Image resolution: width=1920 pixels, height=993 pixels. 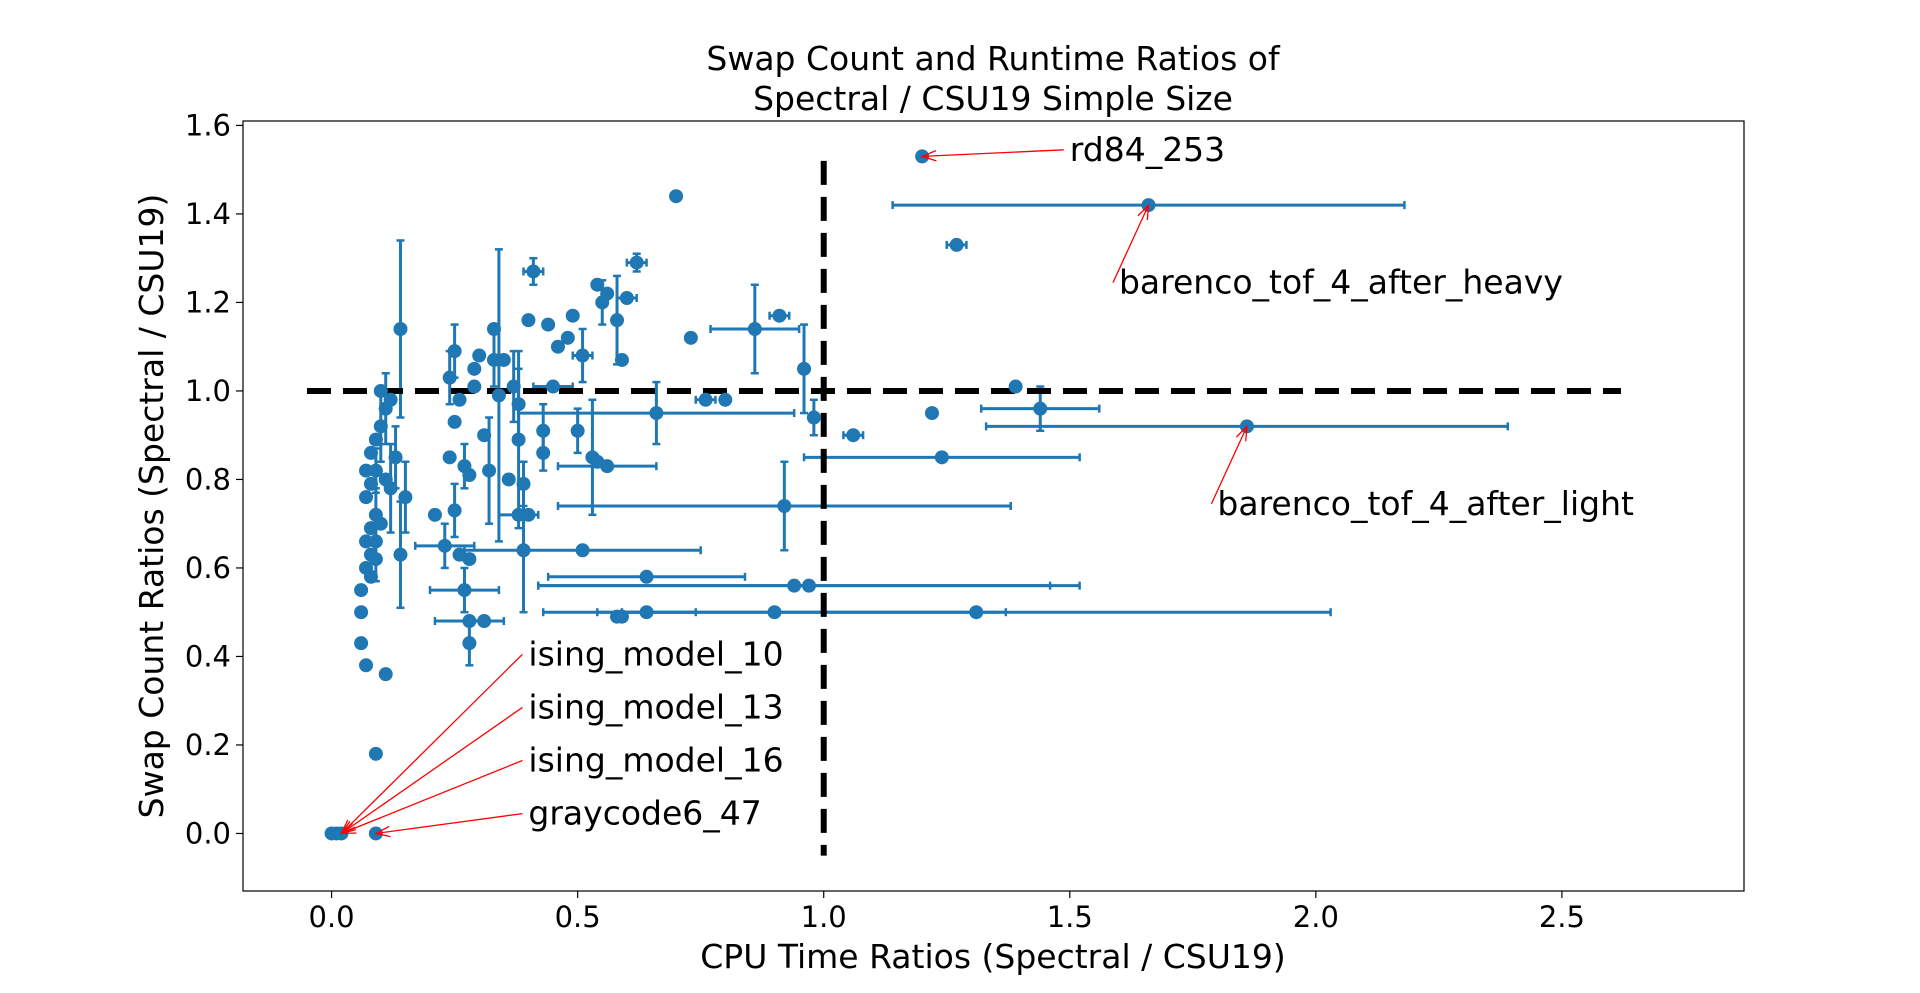 I want to click on y-tick-label: 1.6, so click(x=208, y=125).